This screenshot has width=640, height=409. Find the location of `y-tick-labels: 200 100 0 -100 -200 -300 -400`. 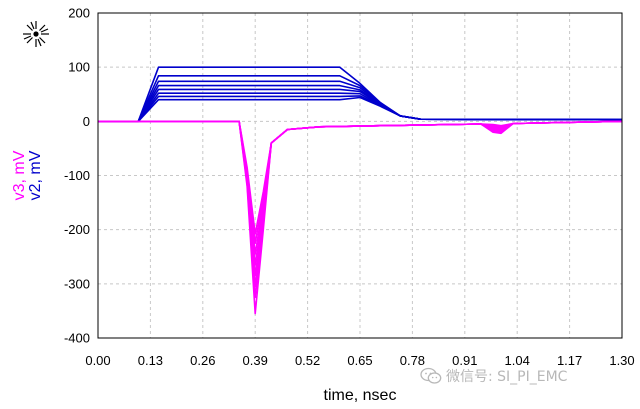

y-tick-labels: 200 100 0 -100 -200 -300 -400 is located at coordinates (77, 176).